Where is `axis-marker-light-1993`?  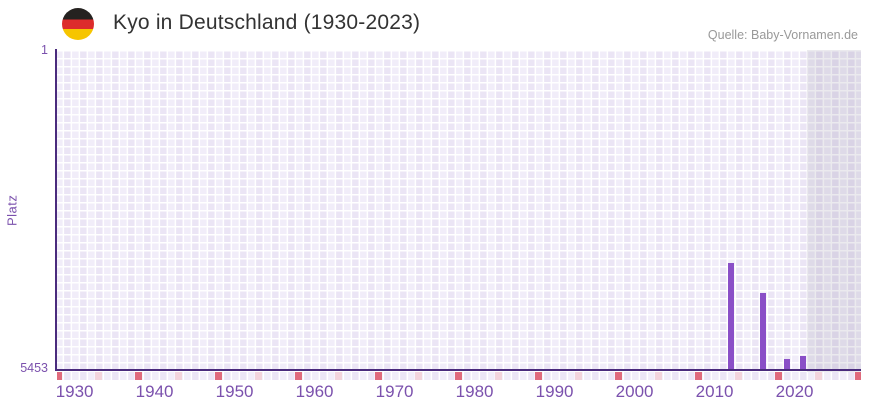
axis-marker-light-1993 is located at coordinates (579, 376).